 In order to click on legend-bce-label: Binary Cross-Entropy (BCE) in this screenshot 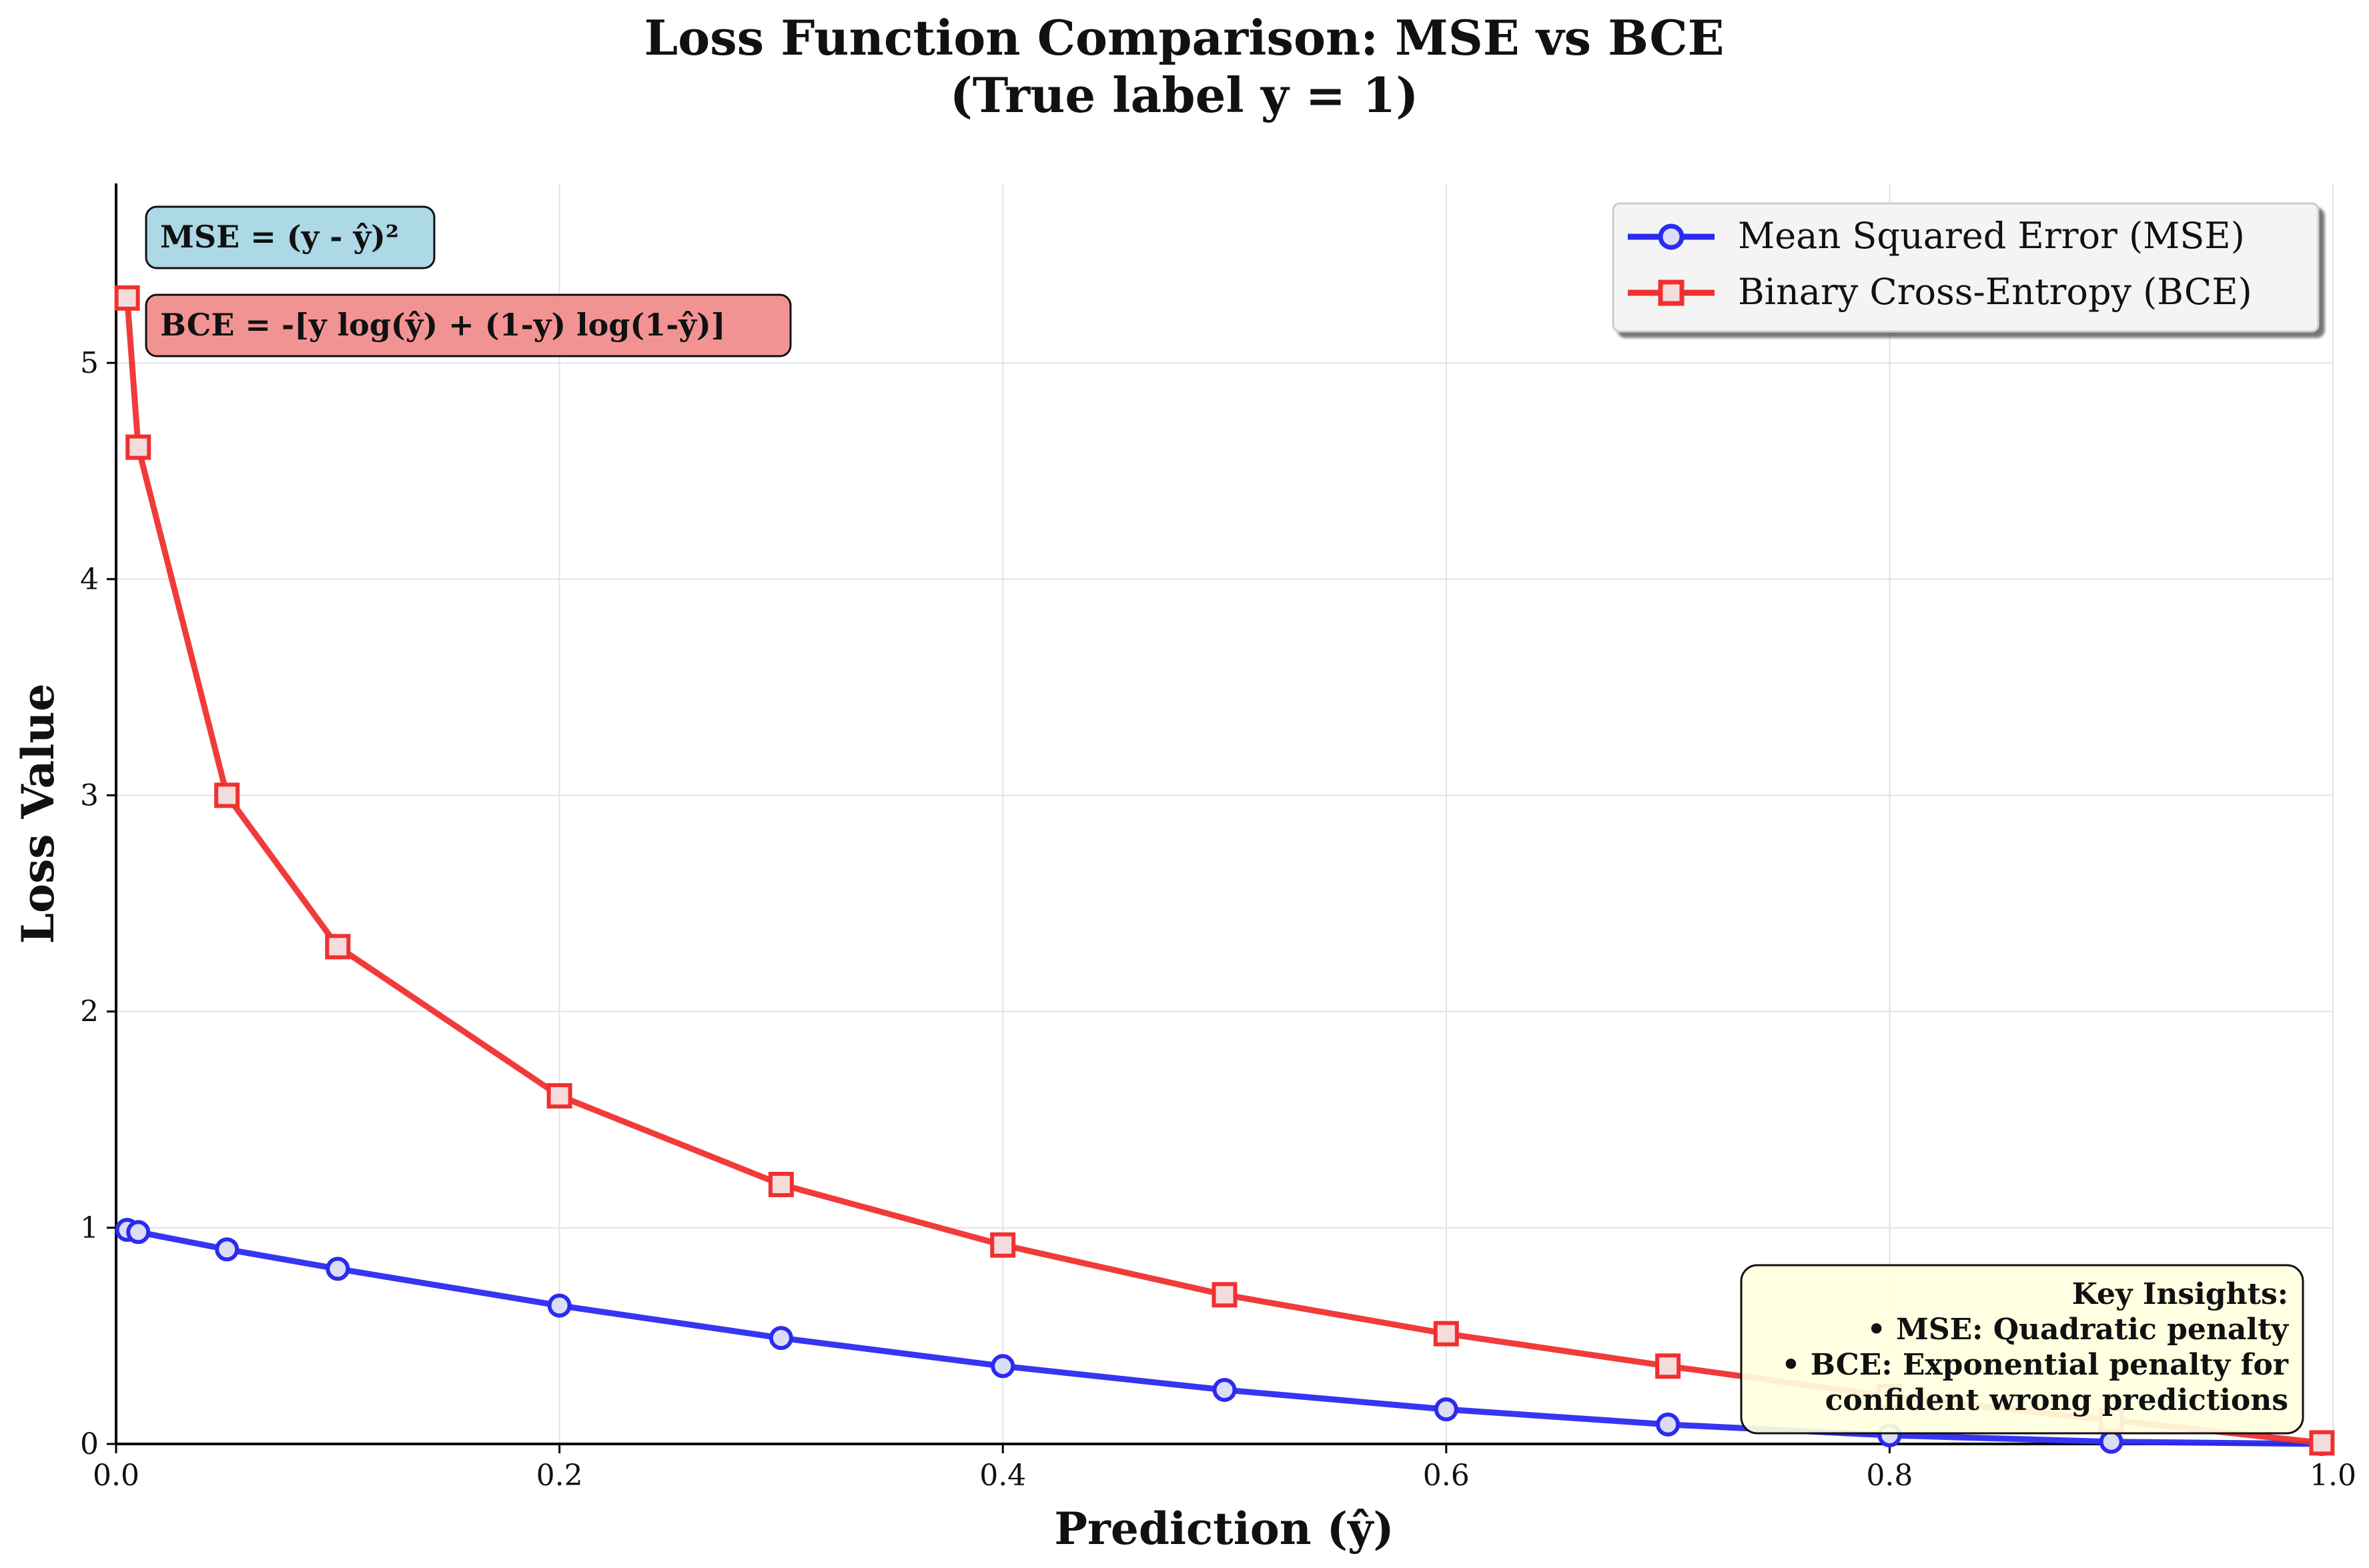, I will do `click(1995, 292)`.